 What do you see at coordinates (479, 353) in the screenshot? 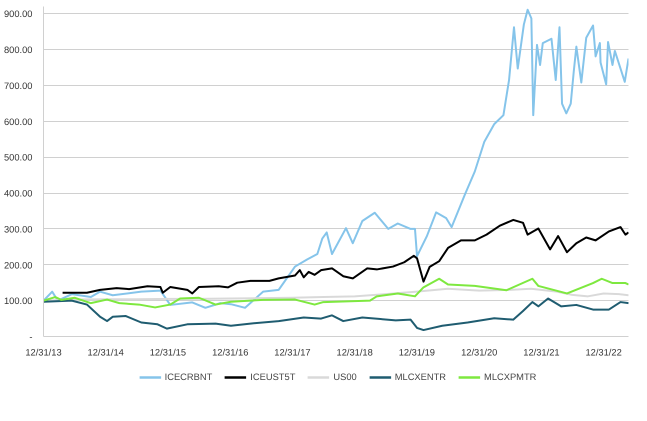
I see `x-tick-label: 12/31/20` at bounding box center [479, 353].